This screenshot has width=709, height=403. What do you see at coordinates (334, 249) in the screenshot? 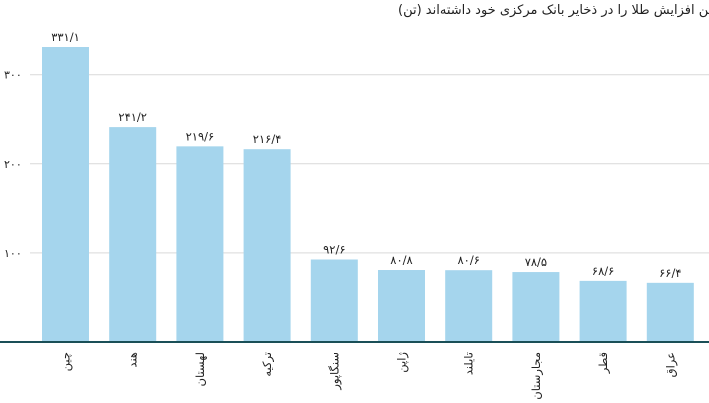
I see `data-label: ۹۲/۶` at bounding box center [334, 249].